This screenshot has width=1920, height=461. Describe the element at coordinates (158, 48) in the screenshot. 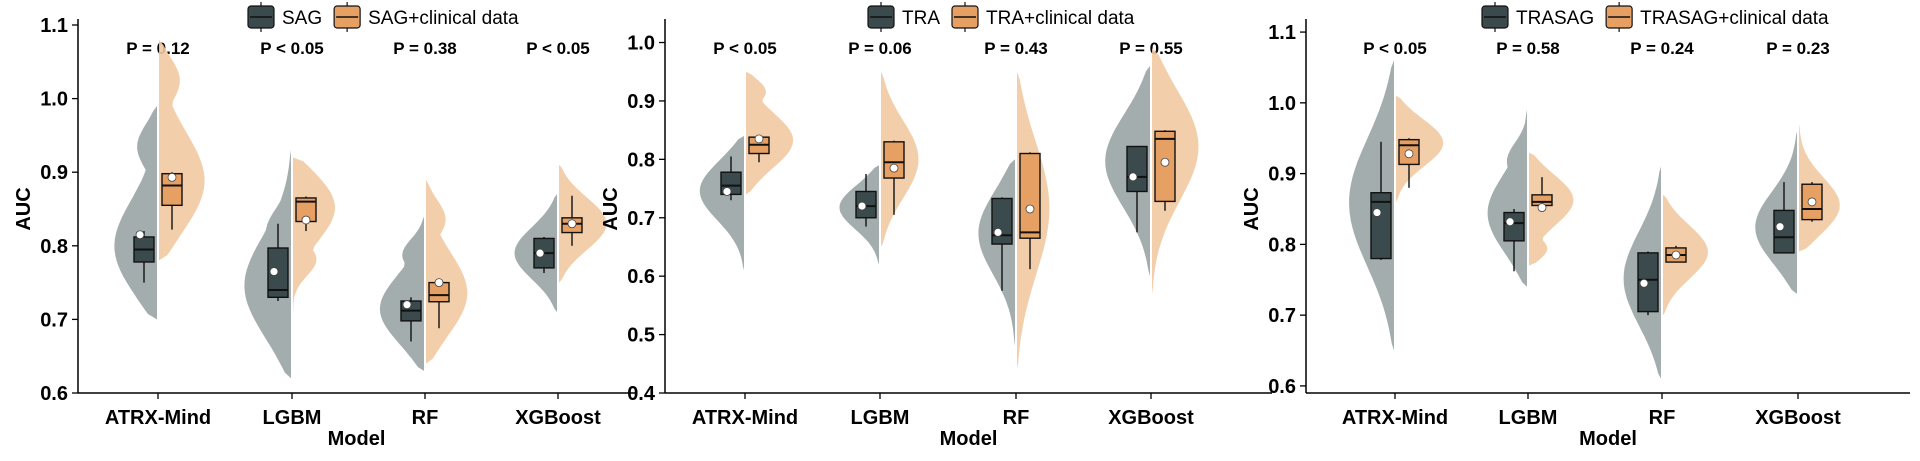

I see `p-value-label: P = 0.12` at that location.